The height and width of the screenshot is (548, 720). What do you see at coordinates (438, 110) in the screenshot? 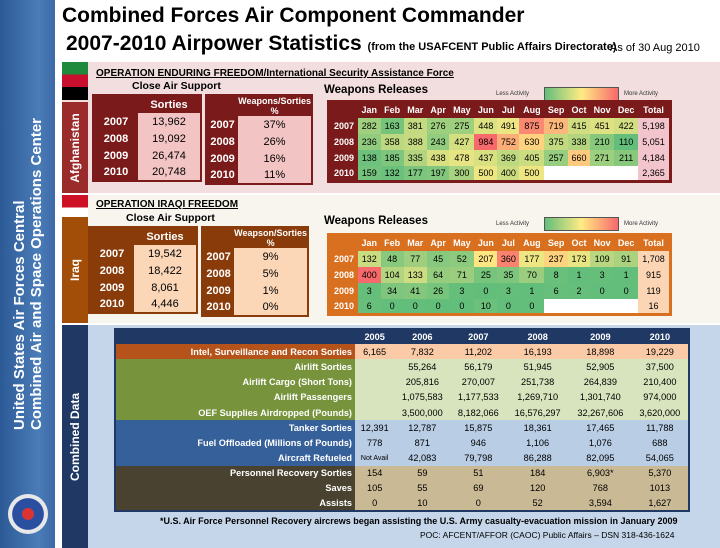
I see `month-header: Apr` at bounding box center [438, 110].